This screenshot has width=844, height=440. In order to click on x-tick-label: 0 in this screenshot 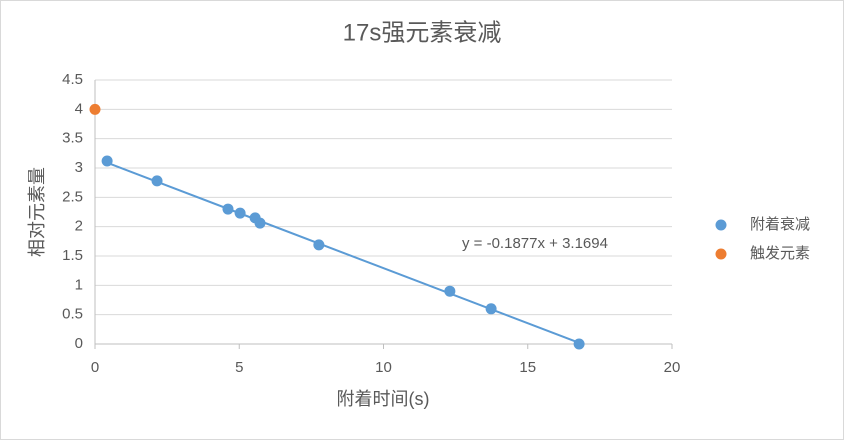, I will do `click(95, 367)`.